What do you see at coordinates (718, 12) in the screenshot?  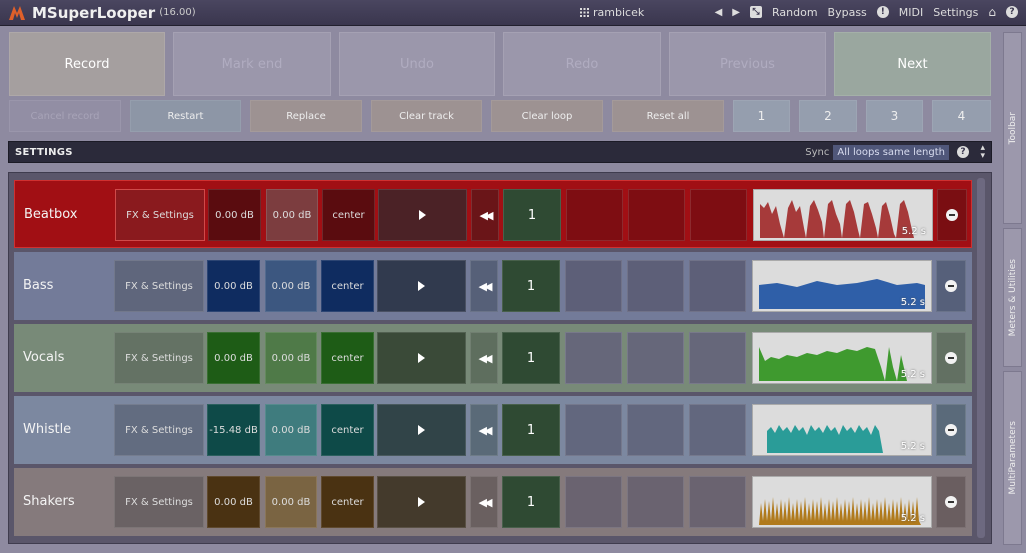 I see `prev-preset-icon: ◀` at bounding box center [718, 12].